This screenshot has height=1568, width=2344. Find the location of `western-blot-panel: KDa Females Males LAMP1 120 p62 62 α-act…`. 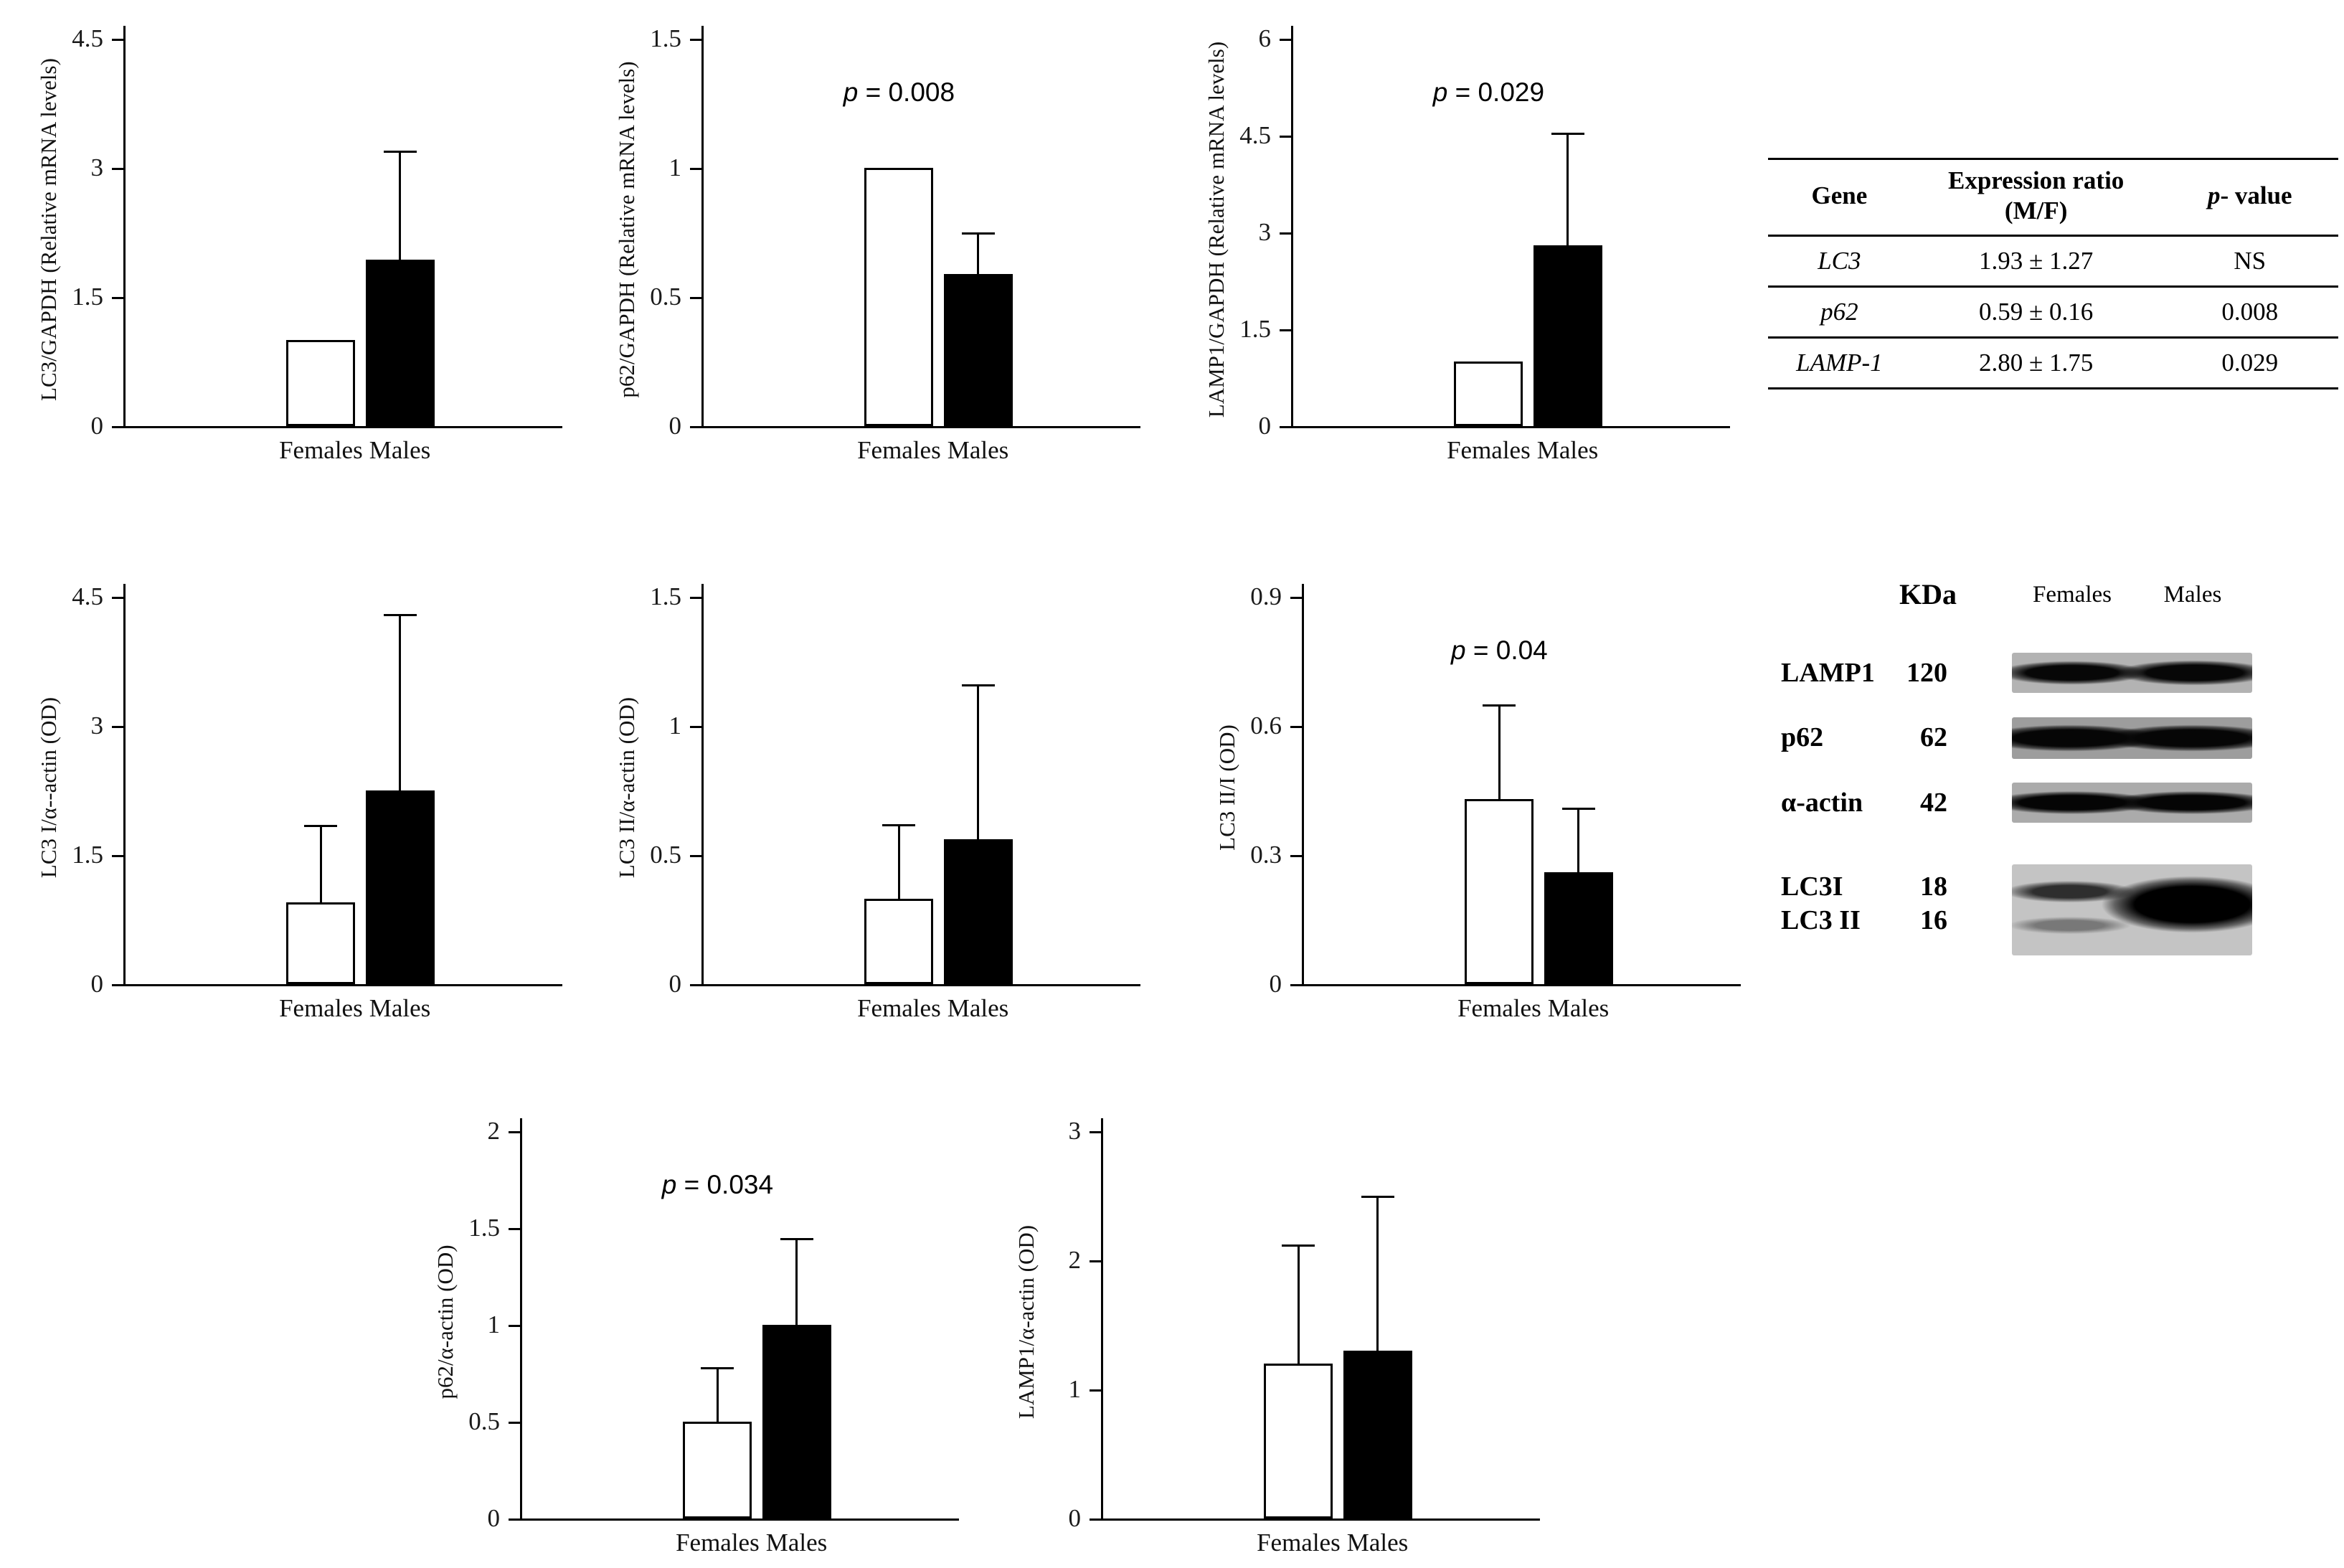

western-blot-panel: KDa Females Males LAMP1 120 p62 62 α-act… is located at coordinates (2026, 775).